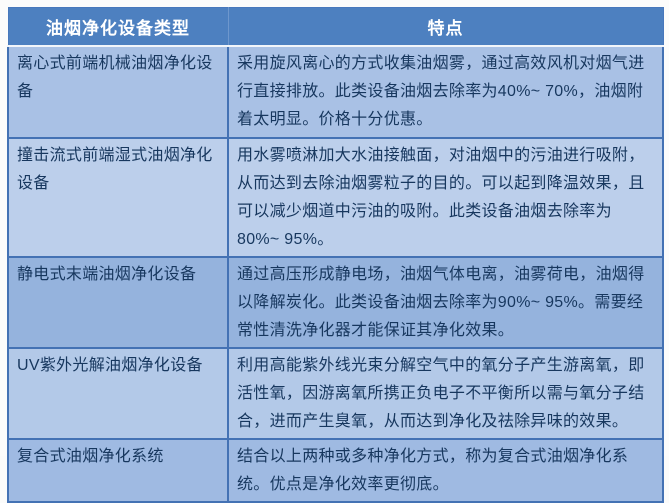  Describe the element at coordinates (118, 302) in the screenshot. I see `equipment-type-cell: 静电式末端油烟净化设备` at that location.